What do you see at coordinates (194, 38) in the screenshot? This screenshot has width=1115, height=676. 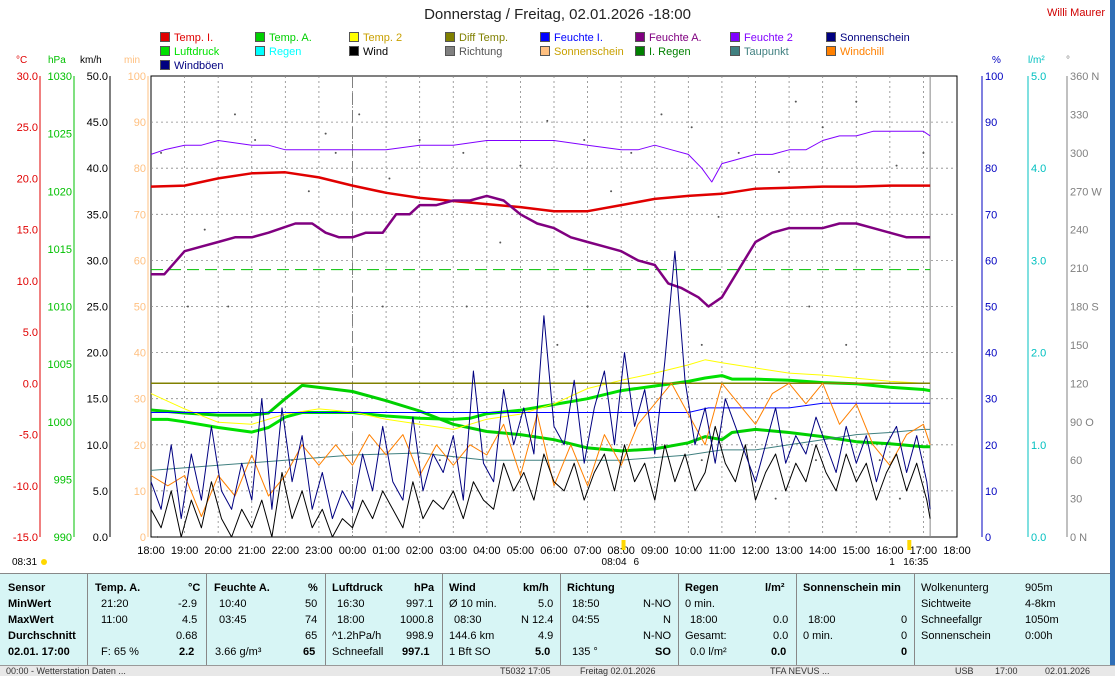 I see `legend-label: Temp. I.` at bounding box center [194, 38].